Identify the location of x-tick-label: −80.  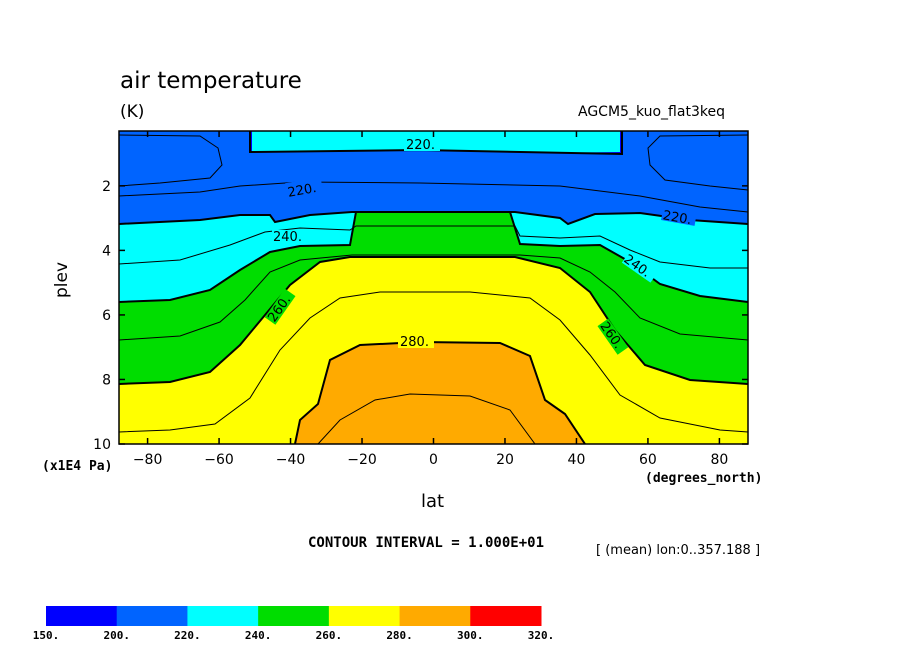
(148, 460).